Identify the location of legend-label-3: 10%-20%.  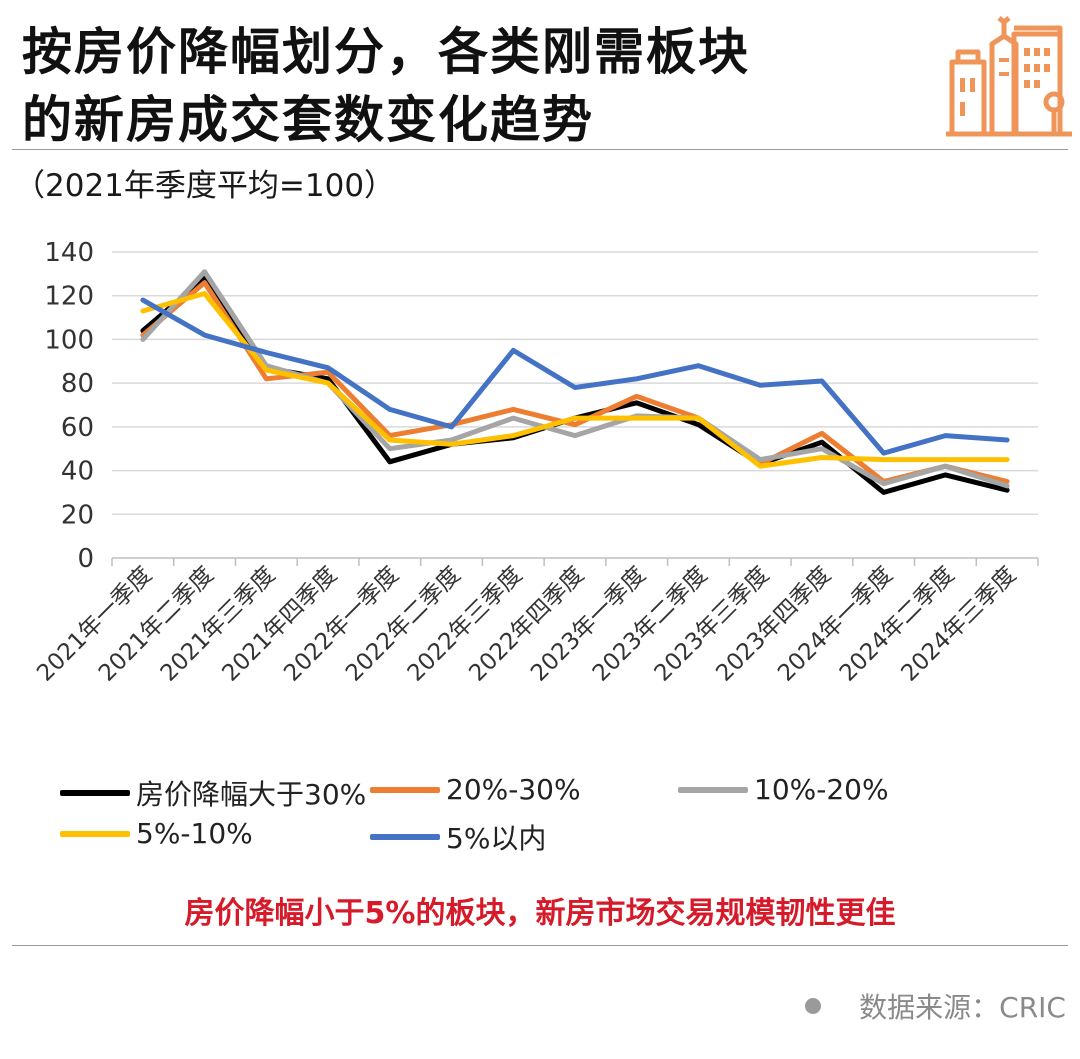
(821, 789).